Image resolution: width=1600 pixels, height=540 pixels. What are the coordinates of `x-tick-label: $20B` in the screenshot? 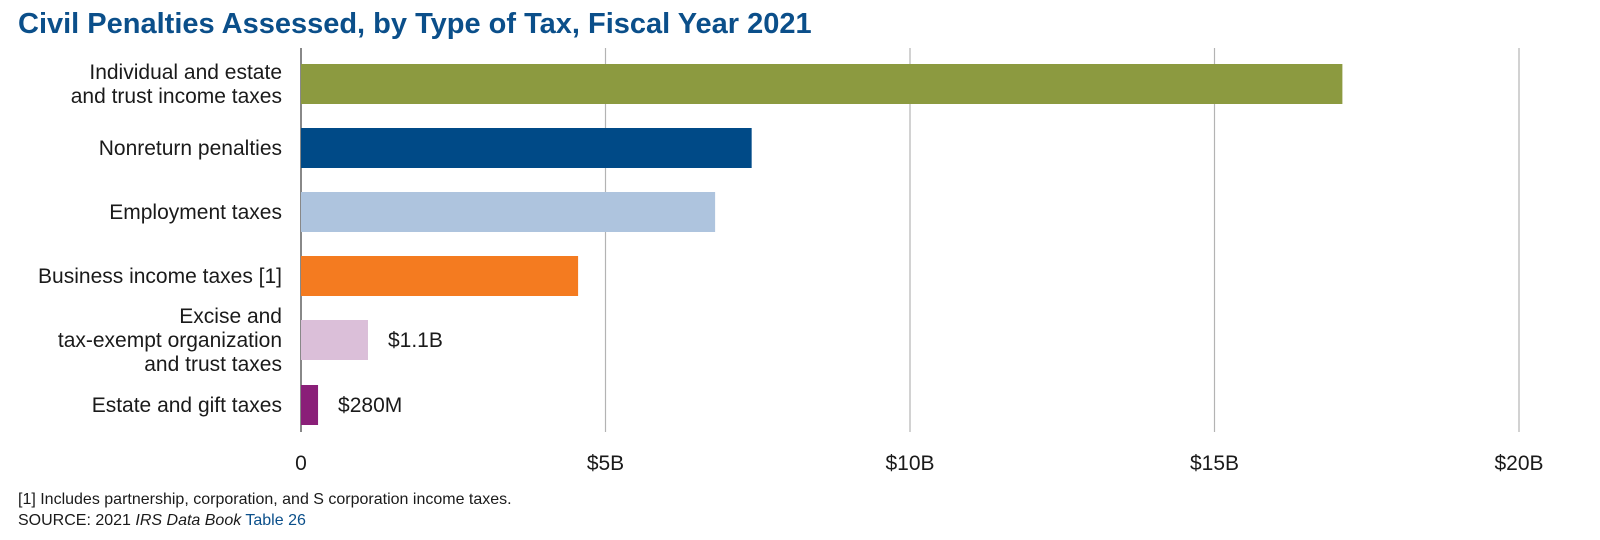 It's located at (1518, 463).